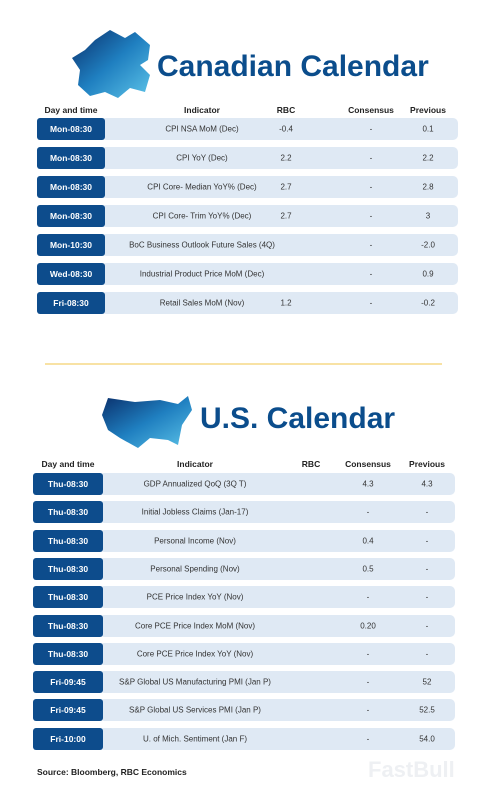 The height and width of the screenshot is (800, 491). I want to click on table-cell: S&P Global US Services PMI (Jan P), so click(195, 710).